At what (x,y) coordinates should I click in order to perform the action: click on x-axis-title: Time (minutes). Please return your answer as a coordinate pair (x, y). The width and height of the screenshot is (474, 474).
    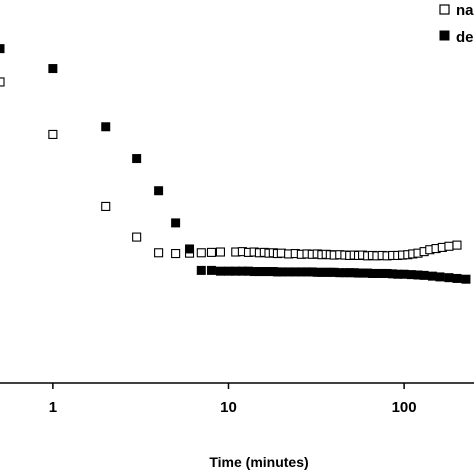
    Looking at the image, I should click on (258, 462).